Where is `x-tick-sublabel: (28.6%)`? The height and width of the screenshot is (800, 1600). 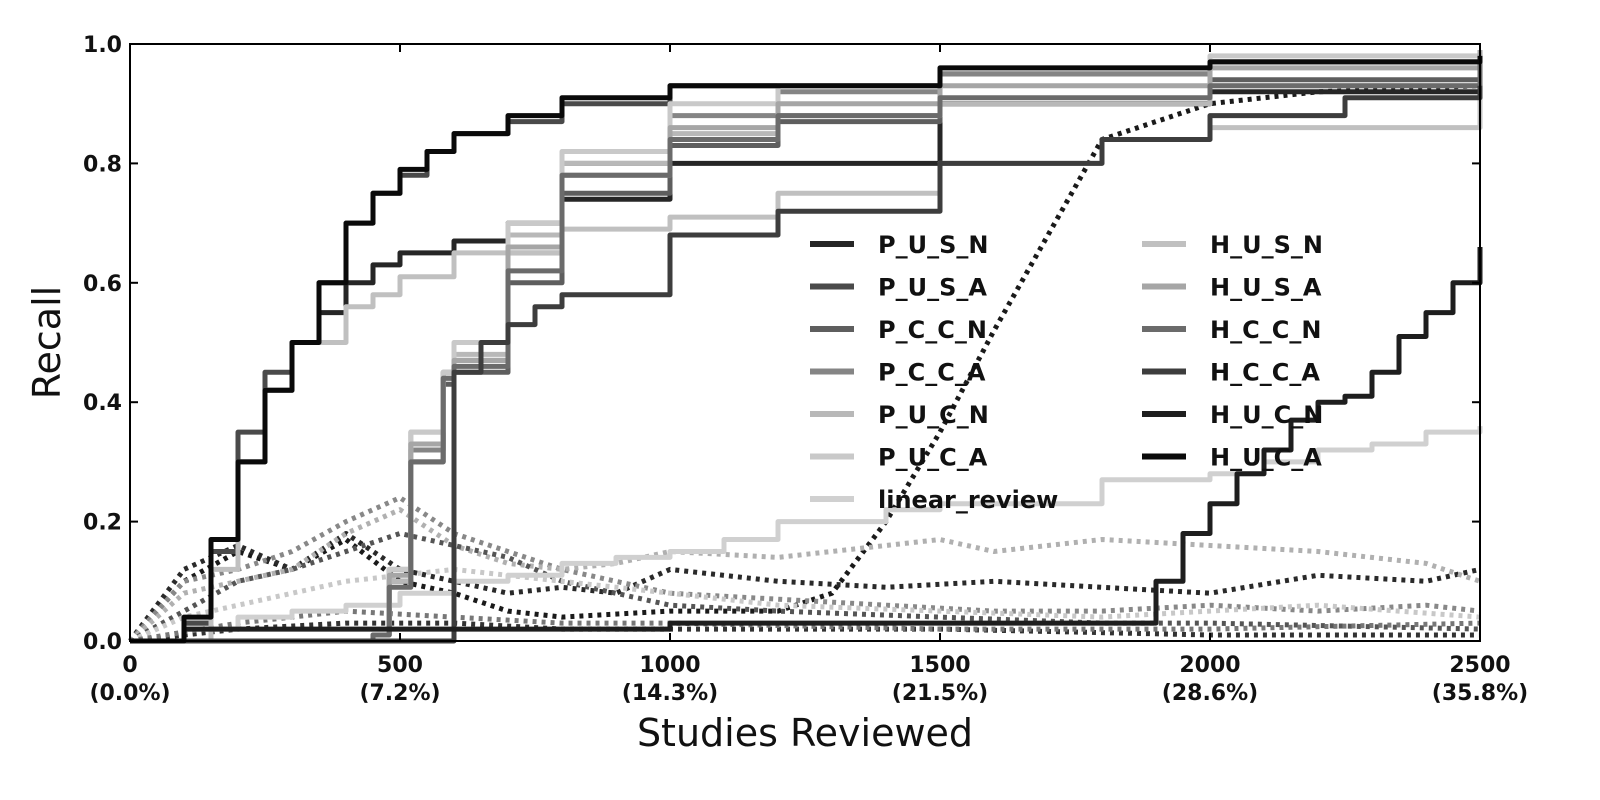 x-tick-sublabel: (28.6%) is located at coordinates (1210, 693).